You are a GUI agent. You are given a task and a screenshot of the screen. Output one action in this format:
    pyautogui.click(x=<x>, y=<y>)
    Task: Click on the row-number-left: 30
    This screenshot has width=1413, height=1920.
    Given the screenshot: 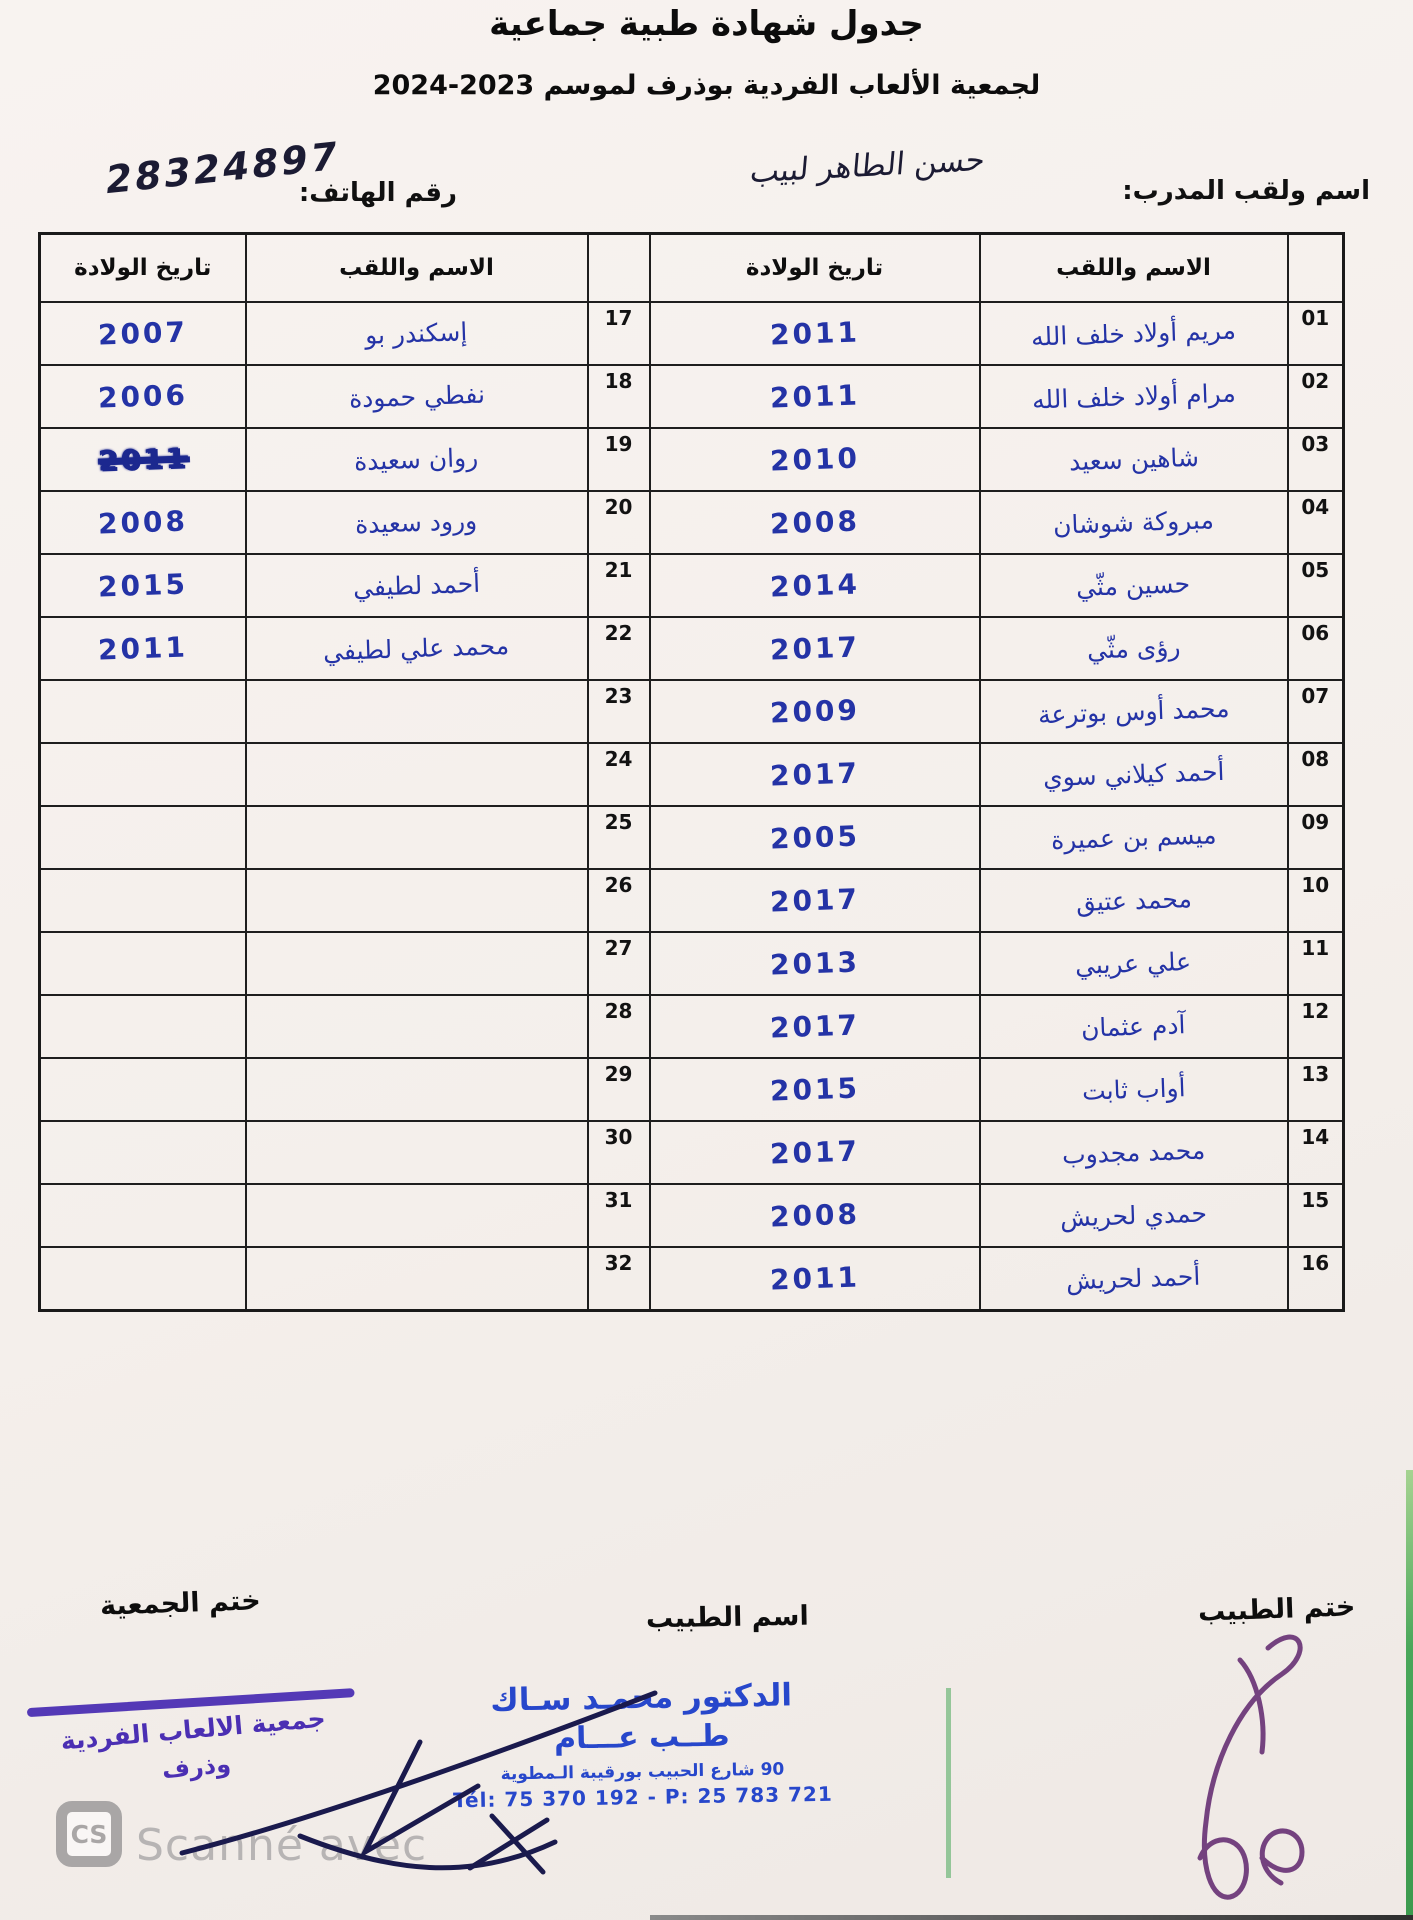 What is the action you would take?
    pyautogui.click(x=618, y=1152)
    